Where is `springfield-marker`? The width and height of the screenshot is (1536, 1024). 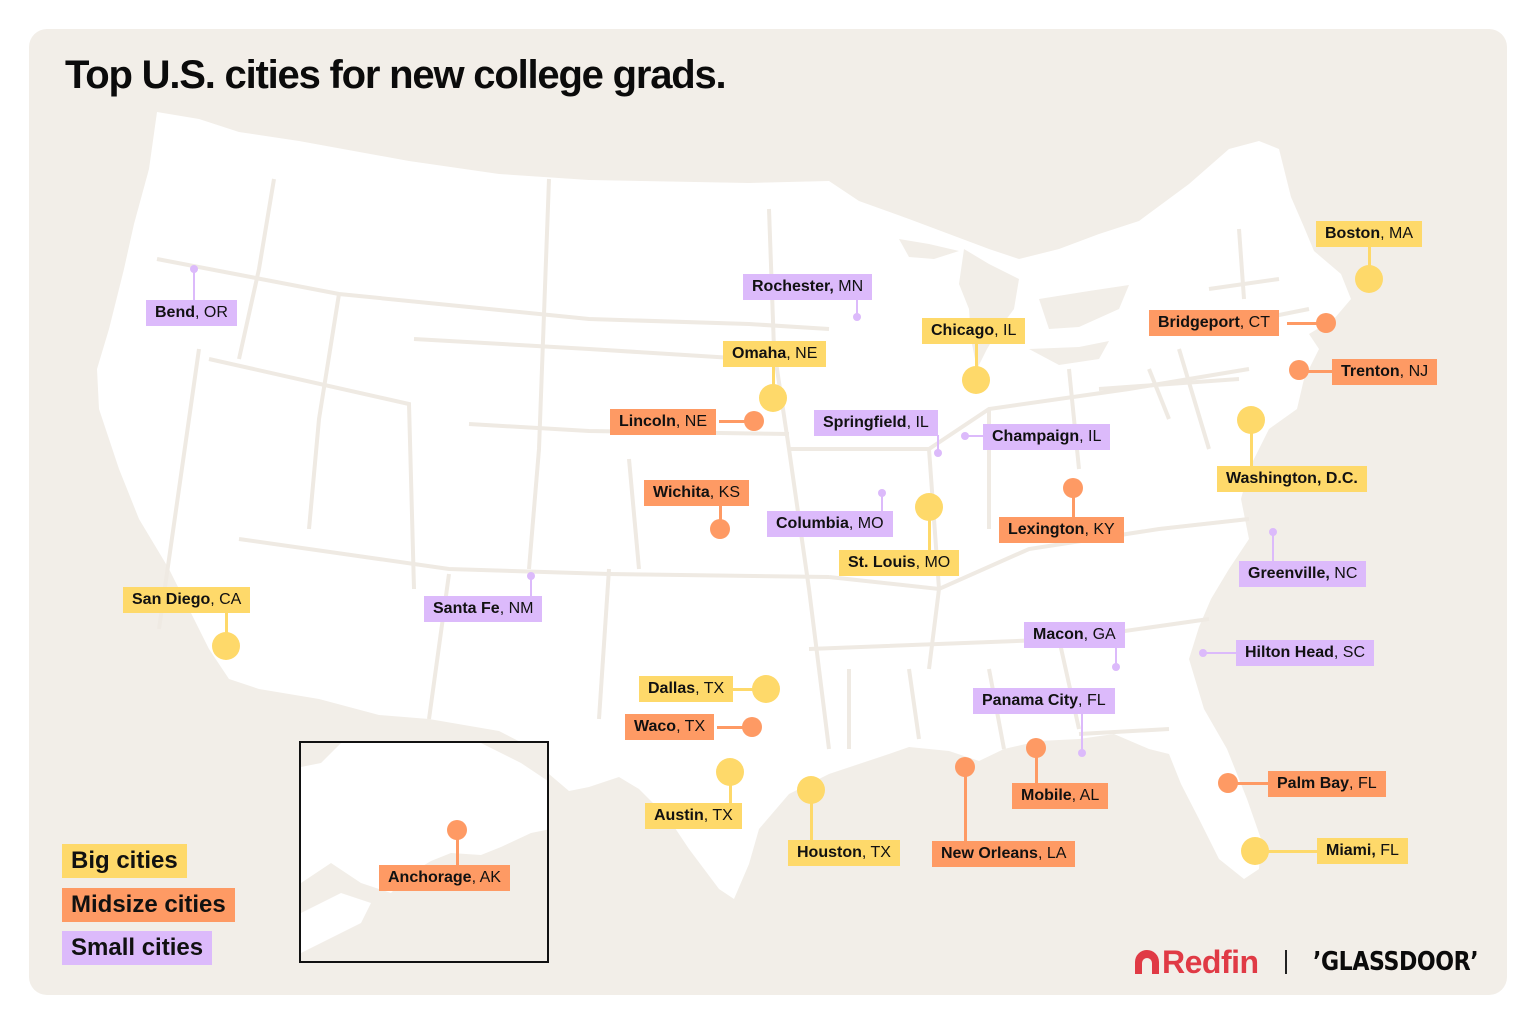
springfield-marker is located at coordinates (938, 453).